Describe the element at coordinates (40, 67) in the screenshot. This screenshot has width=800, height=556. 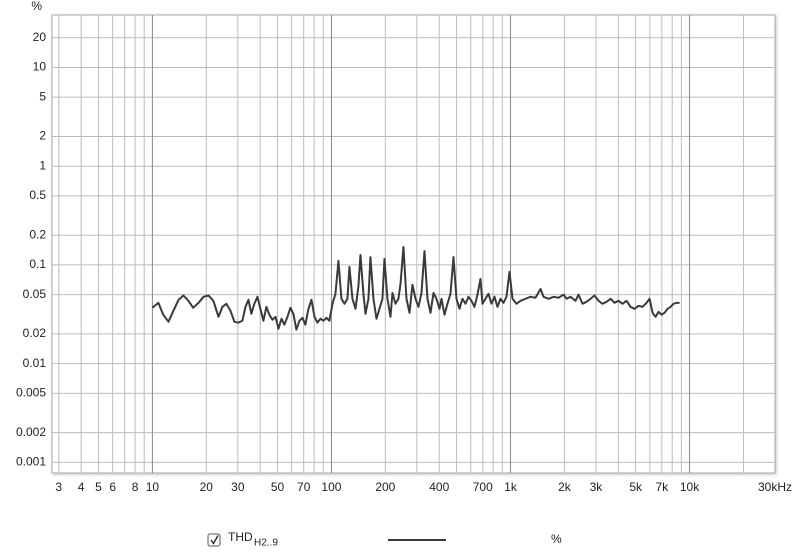
I see `y-tick-label: 10` at that location.